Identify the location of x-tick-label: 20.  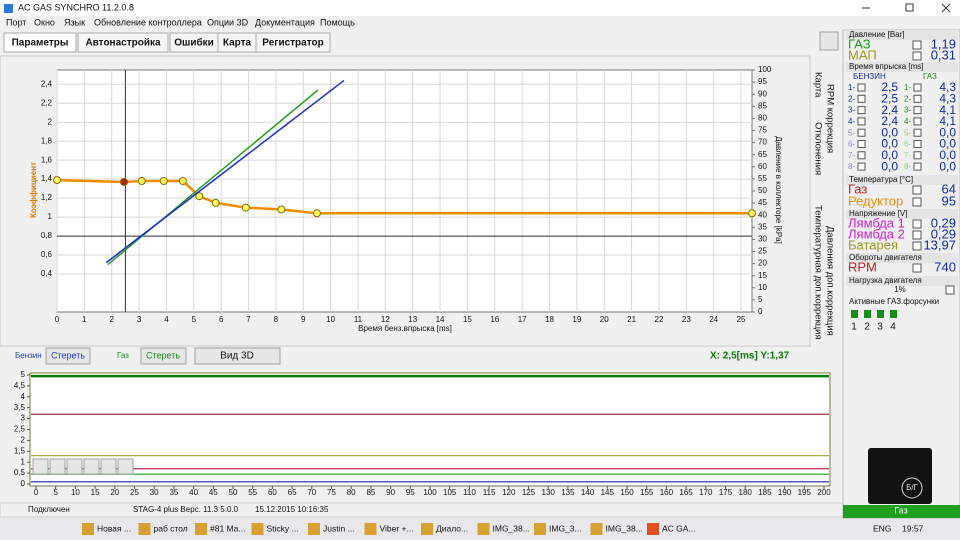
(114, 492).